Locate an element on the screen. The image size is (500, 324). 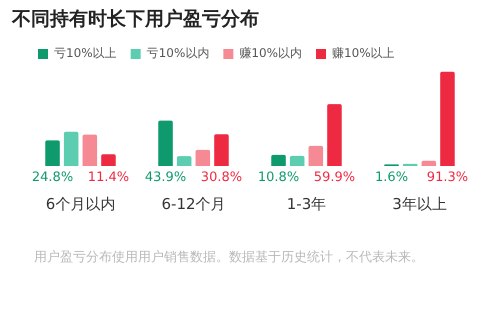
x-tick-label: 3年以上 is located at coordinates (419, 203).